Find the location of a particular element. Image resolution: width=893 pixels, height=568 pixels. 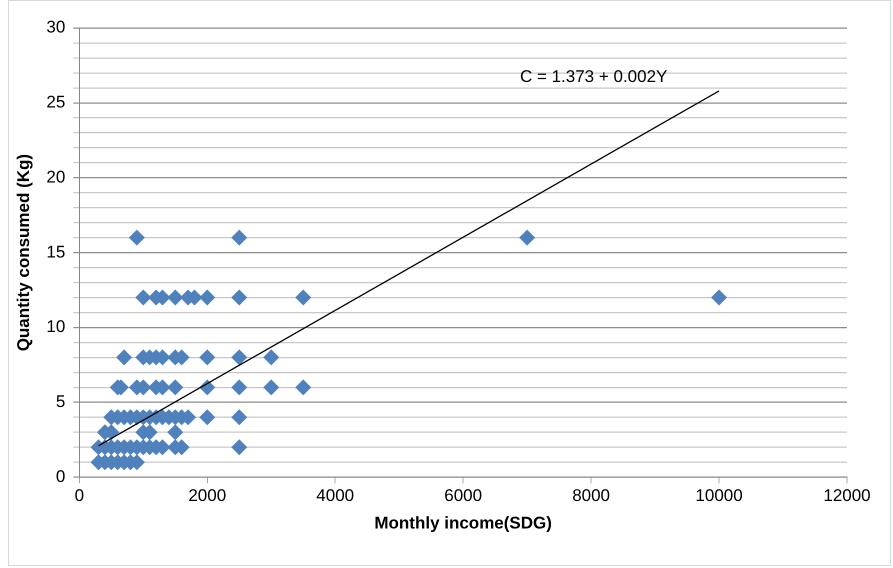

x-tick-label: 8000 is located at coordinates (591, 496).